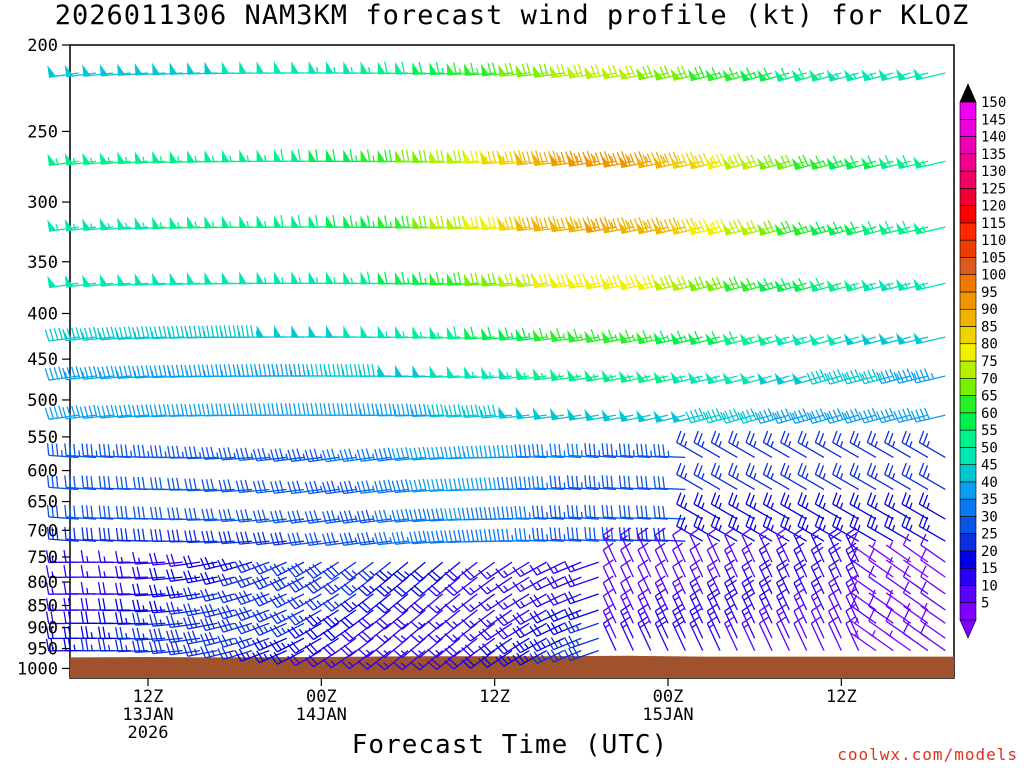 The image size is (1024, 768). What do you see at coordinates (42, 629) in the screenshot?
I see `y-tick-label: 900` at bounding box center [42, 629].